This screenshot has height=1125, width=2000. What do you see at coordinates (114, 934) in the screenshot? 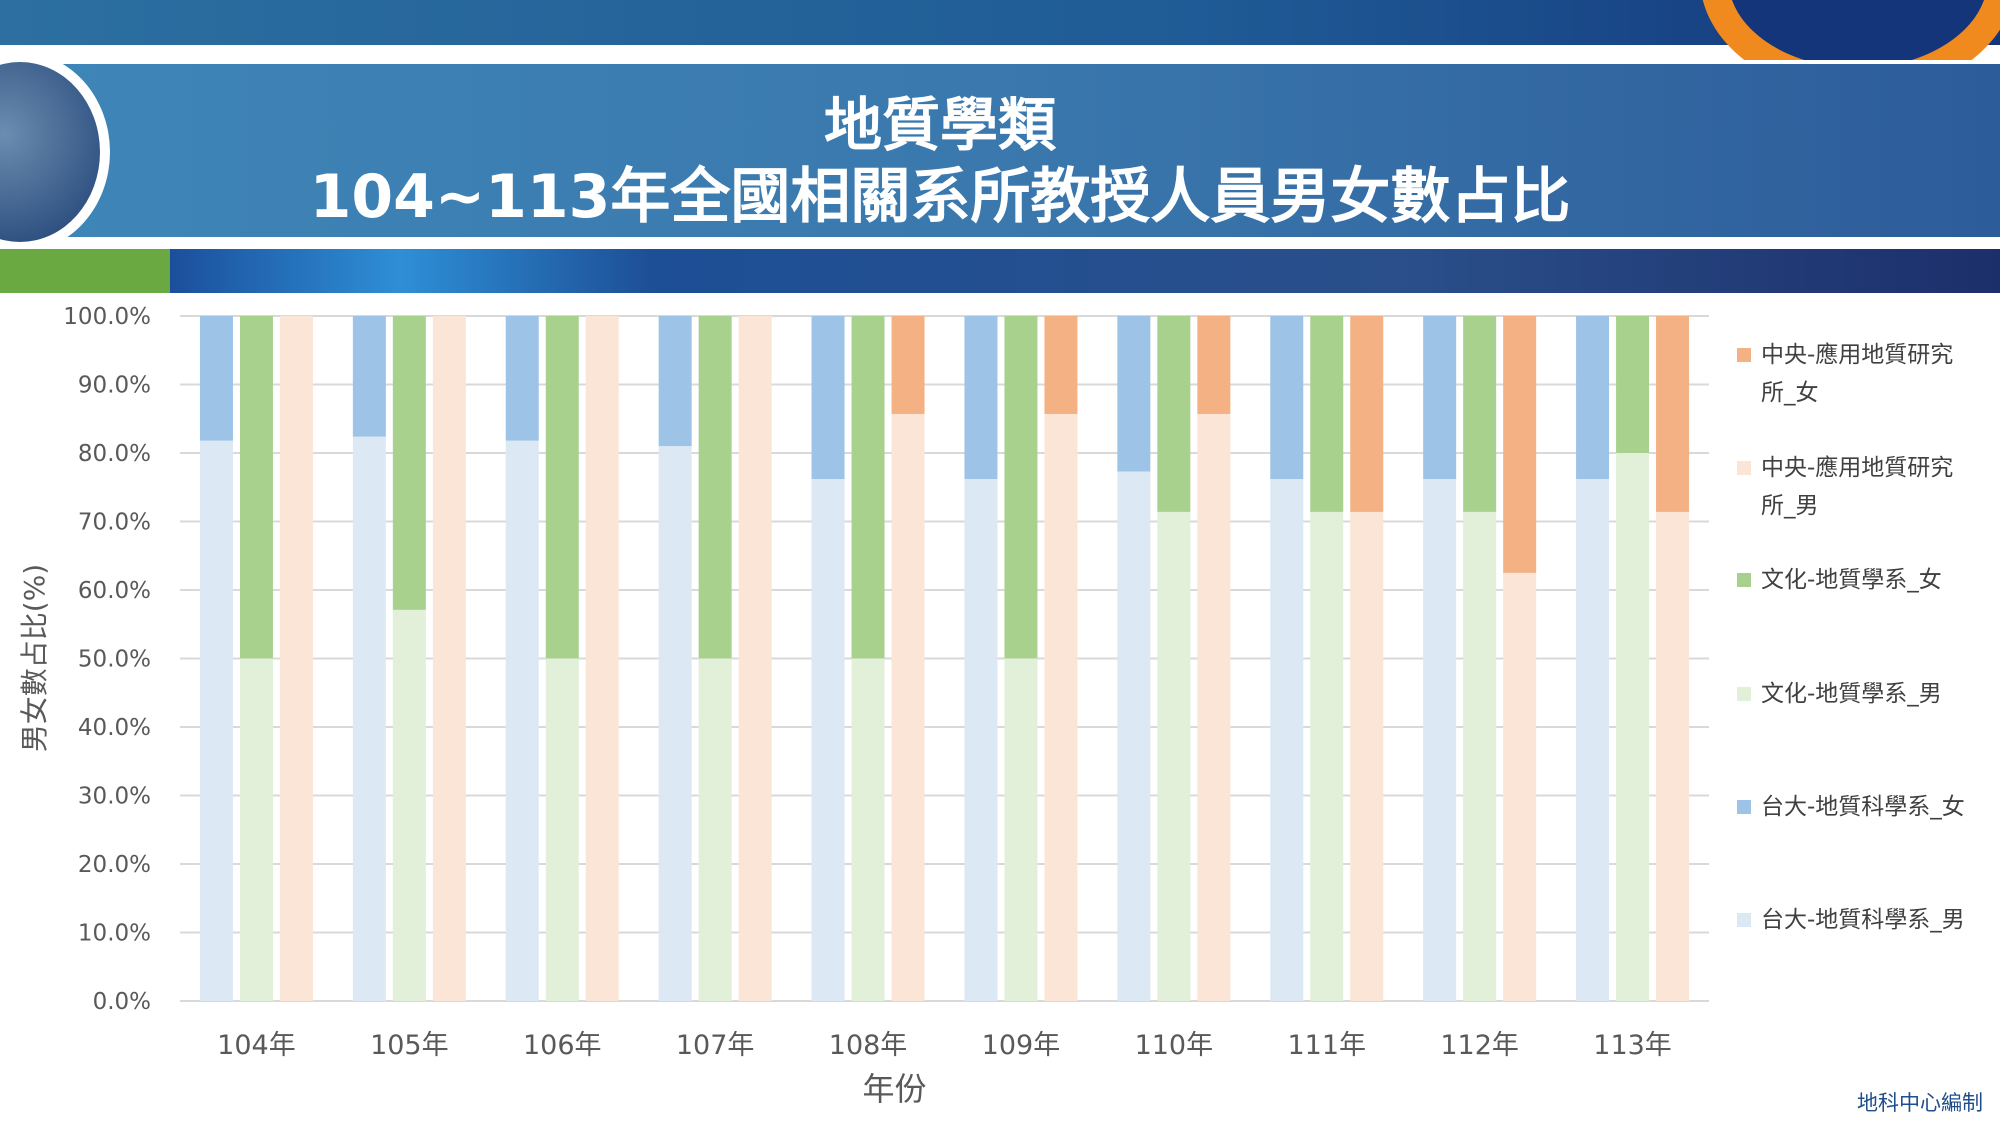
I see `y-tick-label: 10.0%` at bounding box center [114, 934].